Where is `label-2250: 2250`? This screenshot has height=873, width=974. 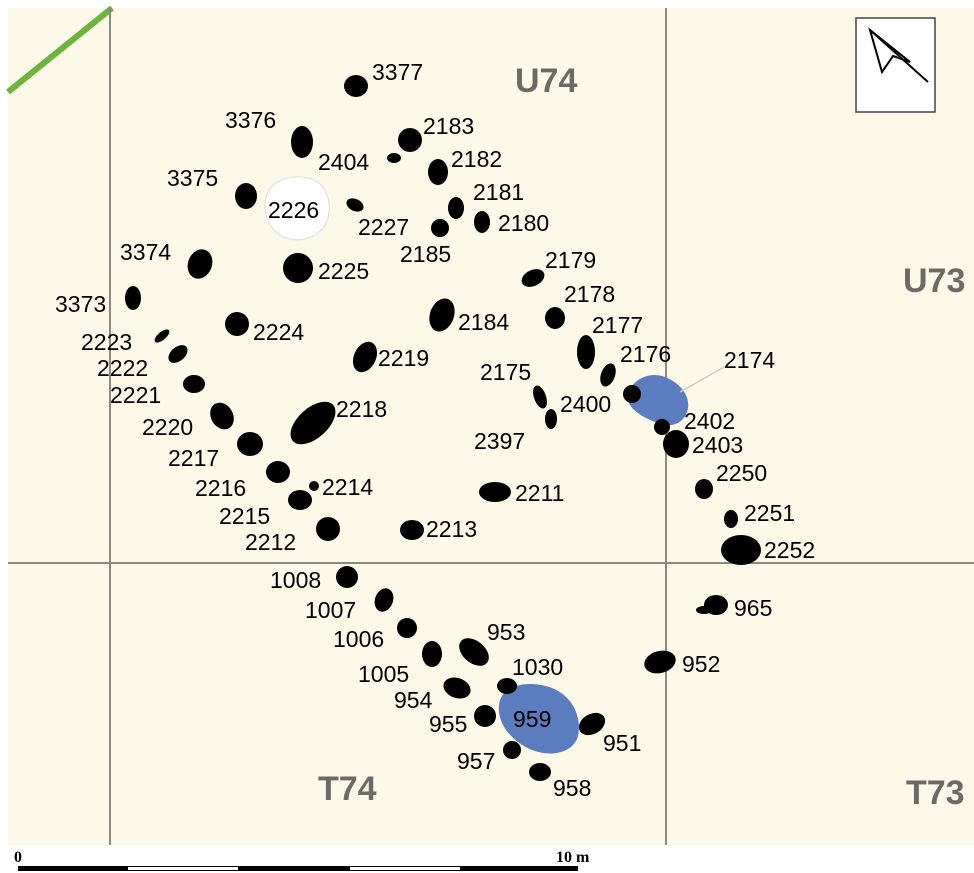 label-2250: 2250 is located at coordinates (741, 473).